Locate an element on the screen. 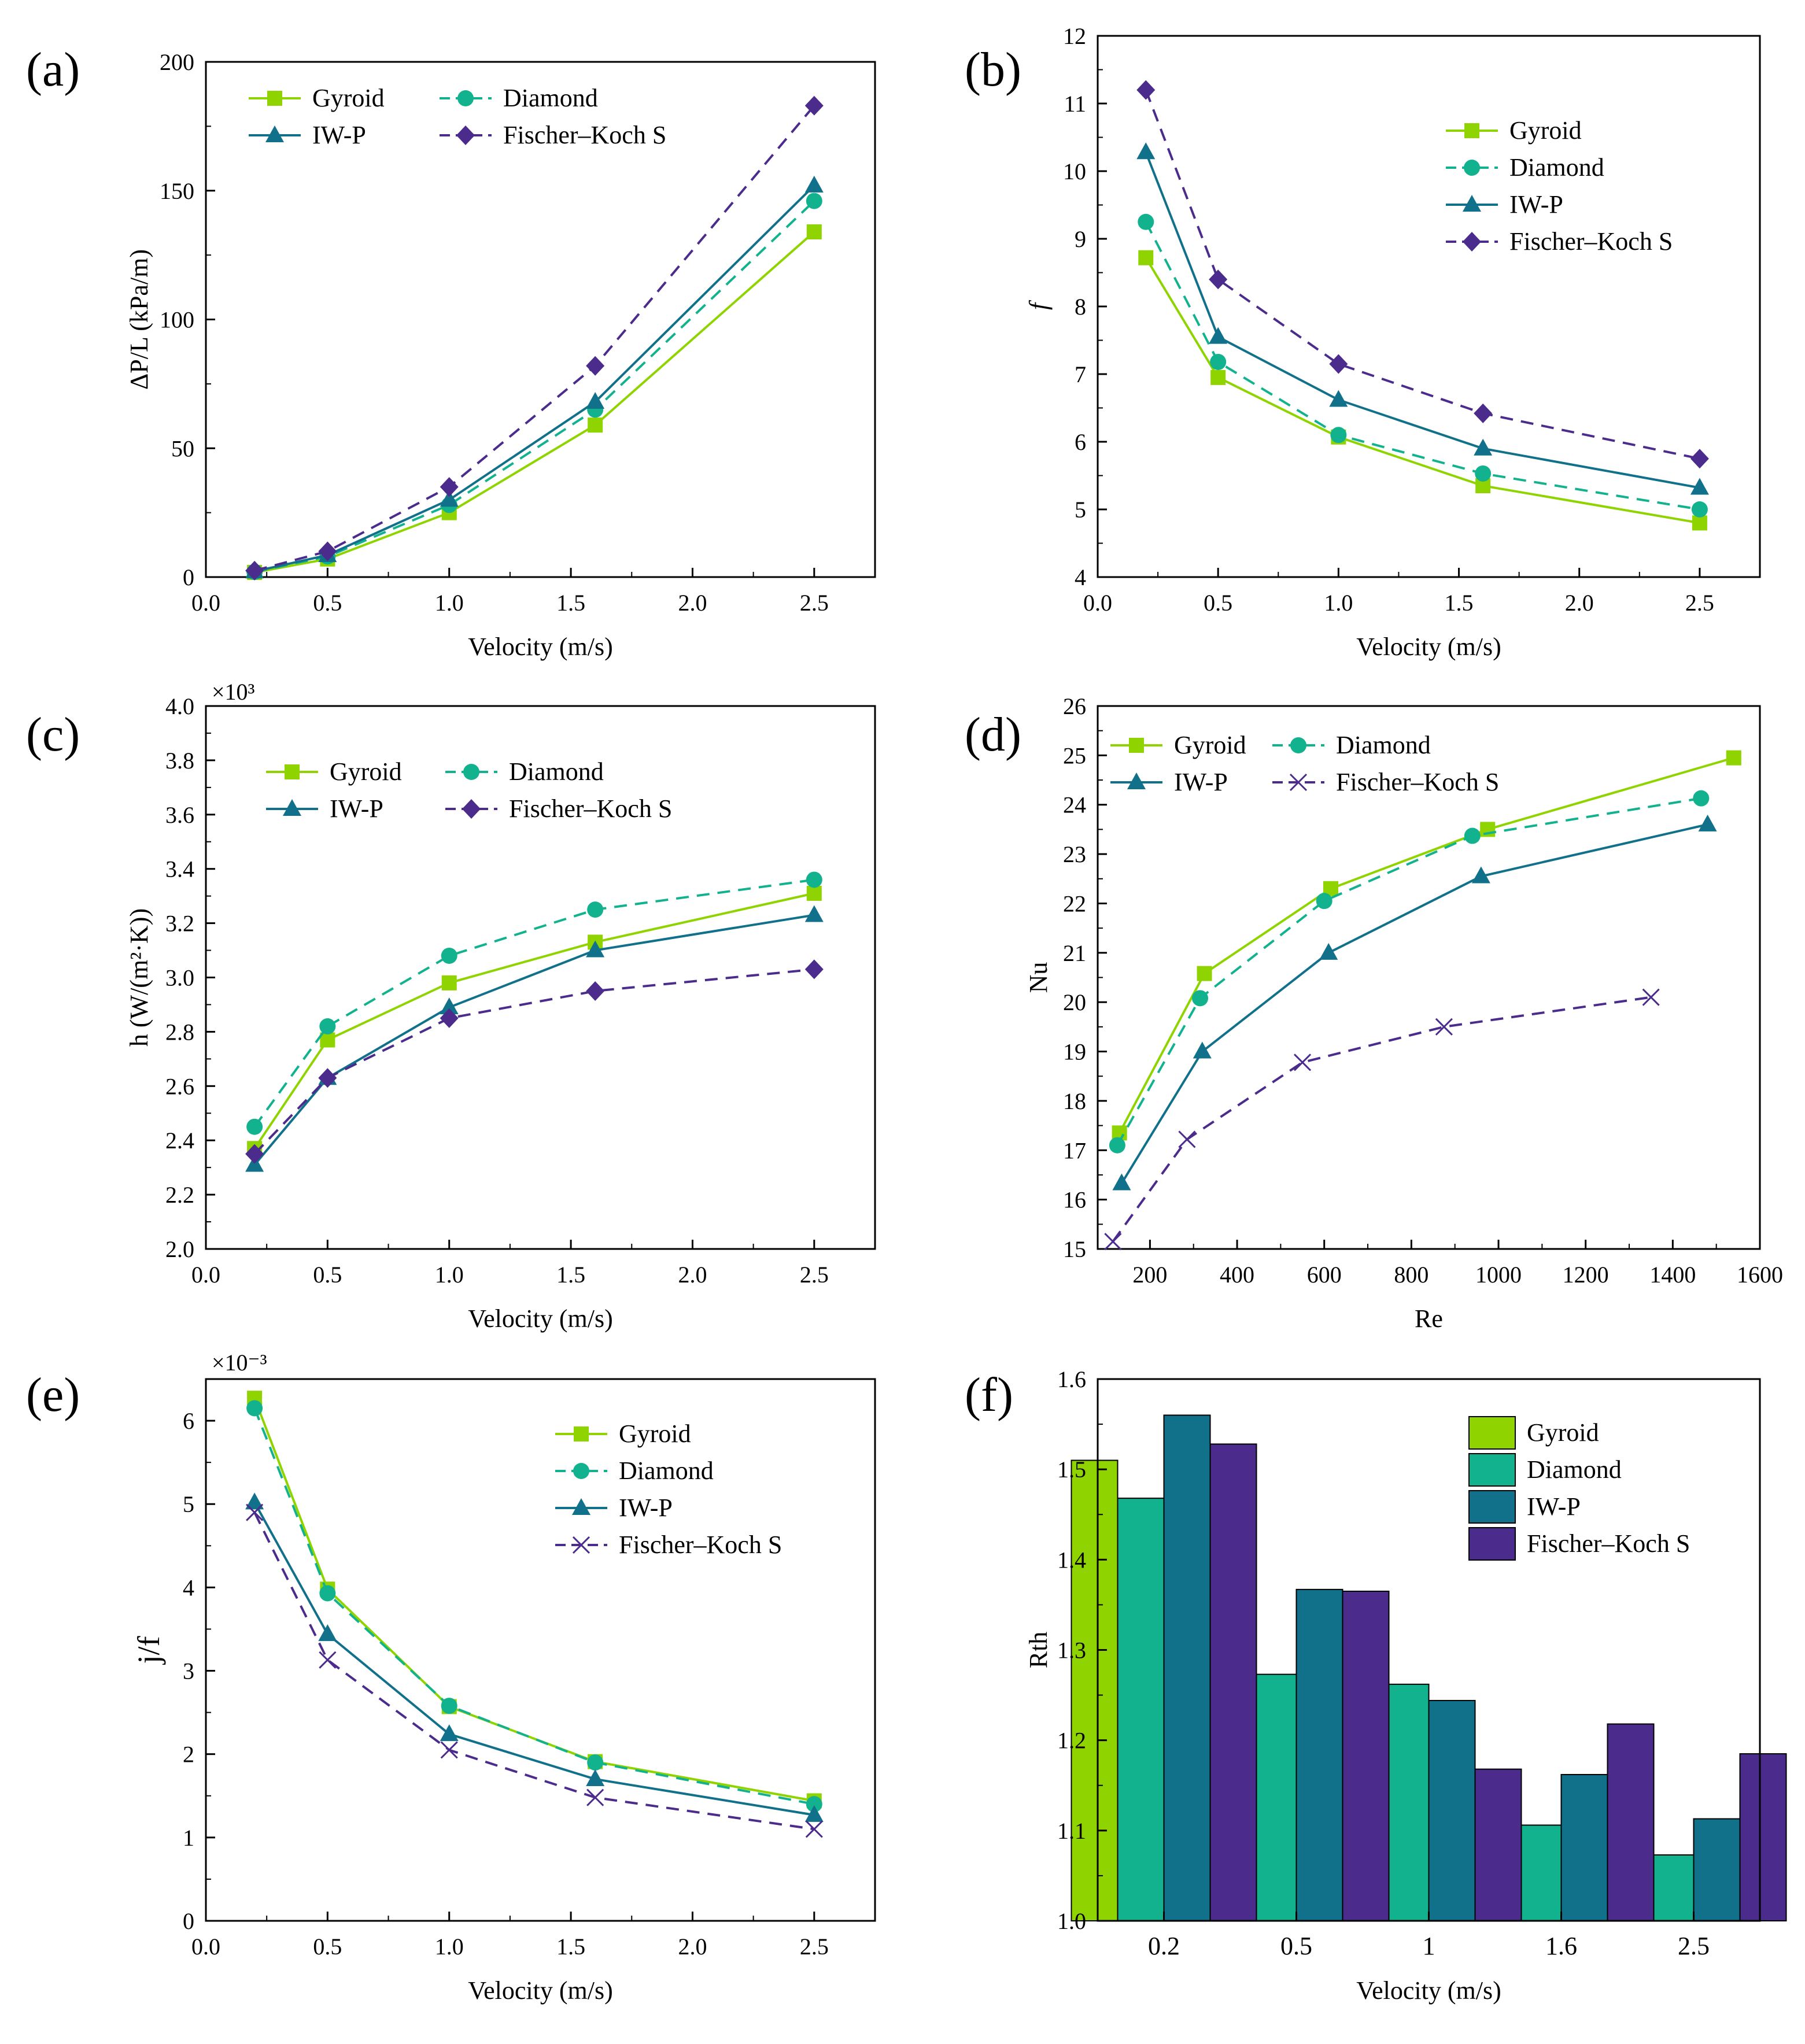 The width and height of the screenshot is (1805, 2044). legend-label-fks: Fischer–Koch S is located at coordinates (1418, 782).